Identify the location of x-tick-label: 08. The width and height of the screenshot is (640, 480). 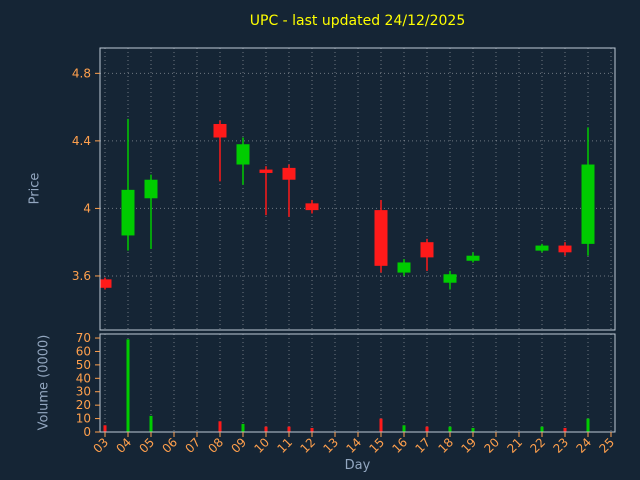
(215, 445).